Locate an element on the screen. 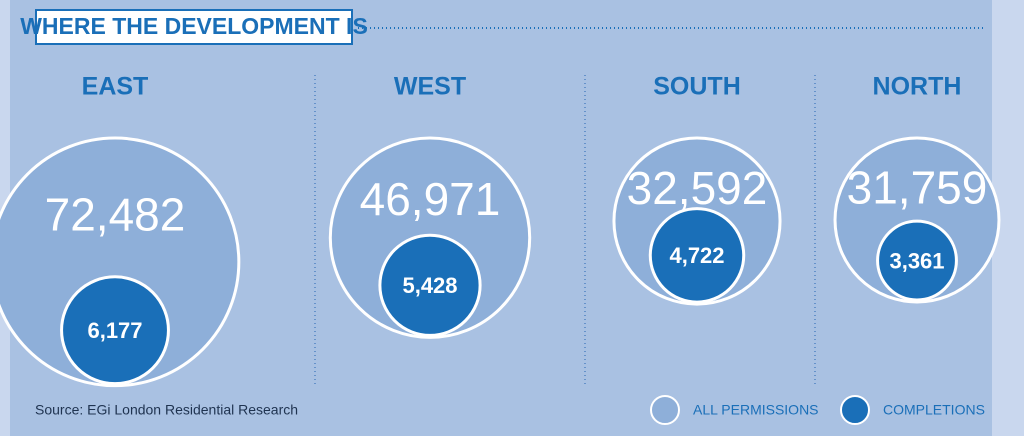 The width and height of the screenshot is (1024, 436). legend-label: COMPLETIONS is located at coordinates (934, 410).